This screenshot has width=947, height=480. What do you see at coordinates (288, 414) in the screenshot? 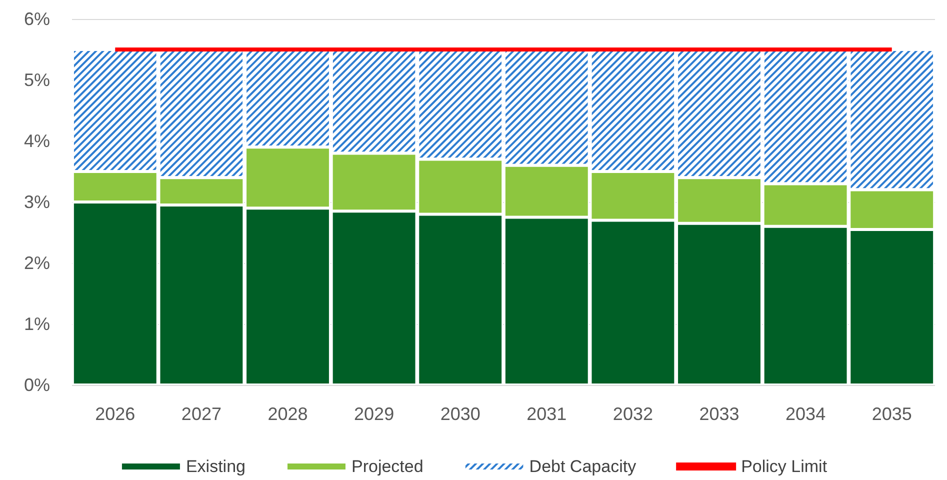
I see `x-tick-label: 2028` at bounding box center [288, 414].